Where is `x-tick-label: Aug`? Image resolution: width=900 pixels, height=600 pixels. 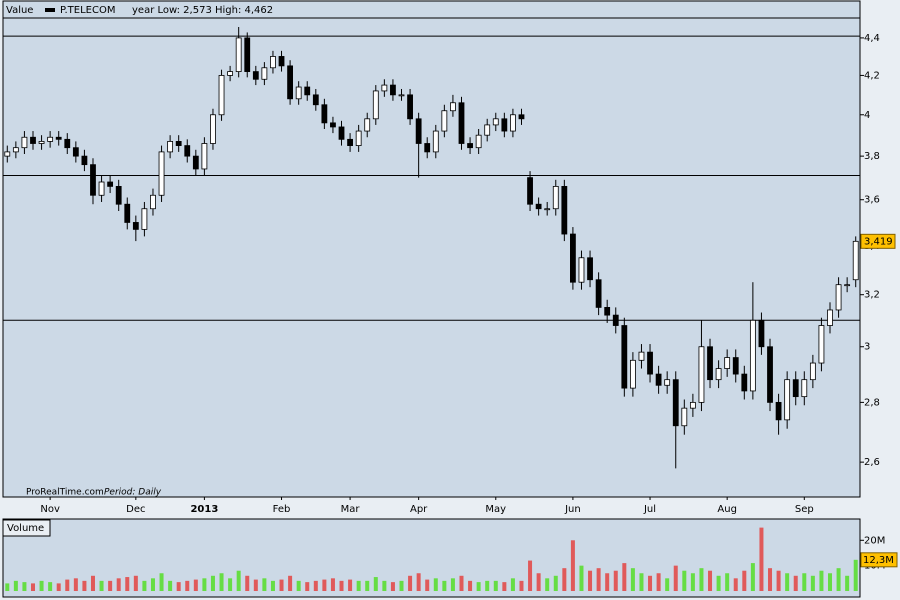
x-tick-label: Aug is located at coordinates (727, 509).